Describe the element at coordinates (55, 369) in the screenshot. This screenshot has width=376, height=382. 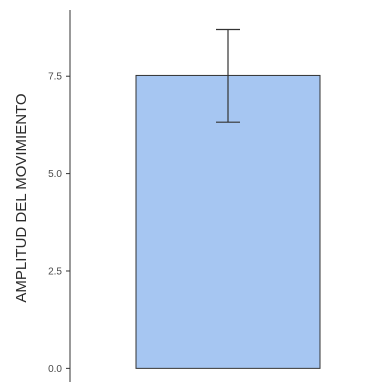
I see `y-tick-label: 0.0` at that location.